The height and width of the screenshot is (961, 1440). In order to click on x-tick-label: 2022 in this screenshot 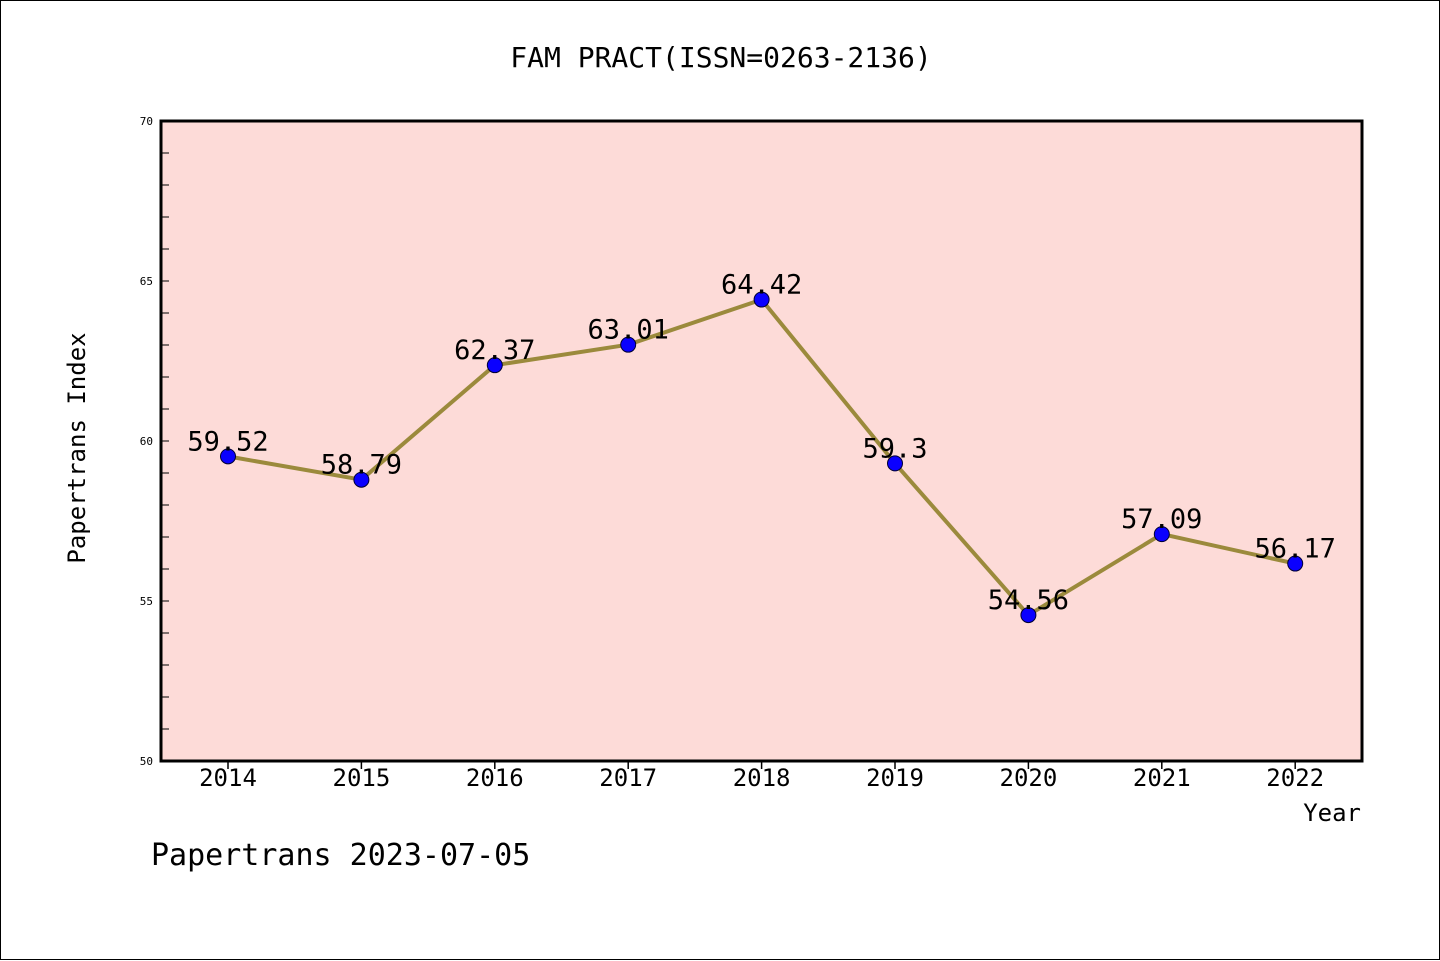, I will do `click(1295, 778)`.